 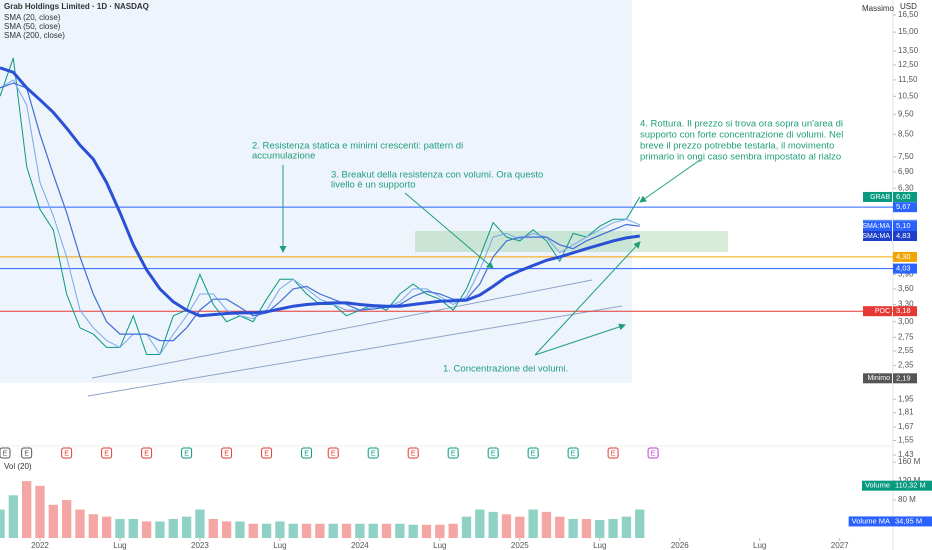 I want to click on y-tick-label: 7,50, so click(x=906, y=156).